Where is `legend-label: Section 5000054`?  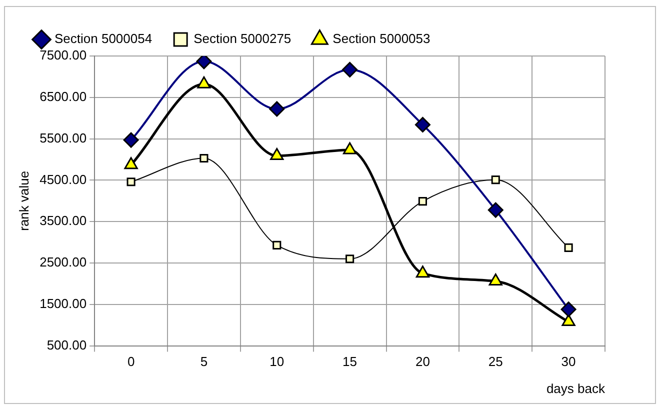 legend-label: Section 5000054 is located at coordinates (103, 38).